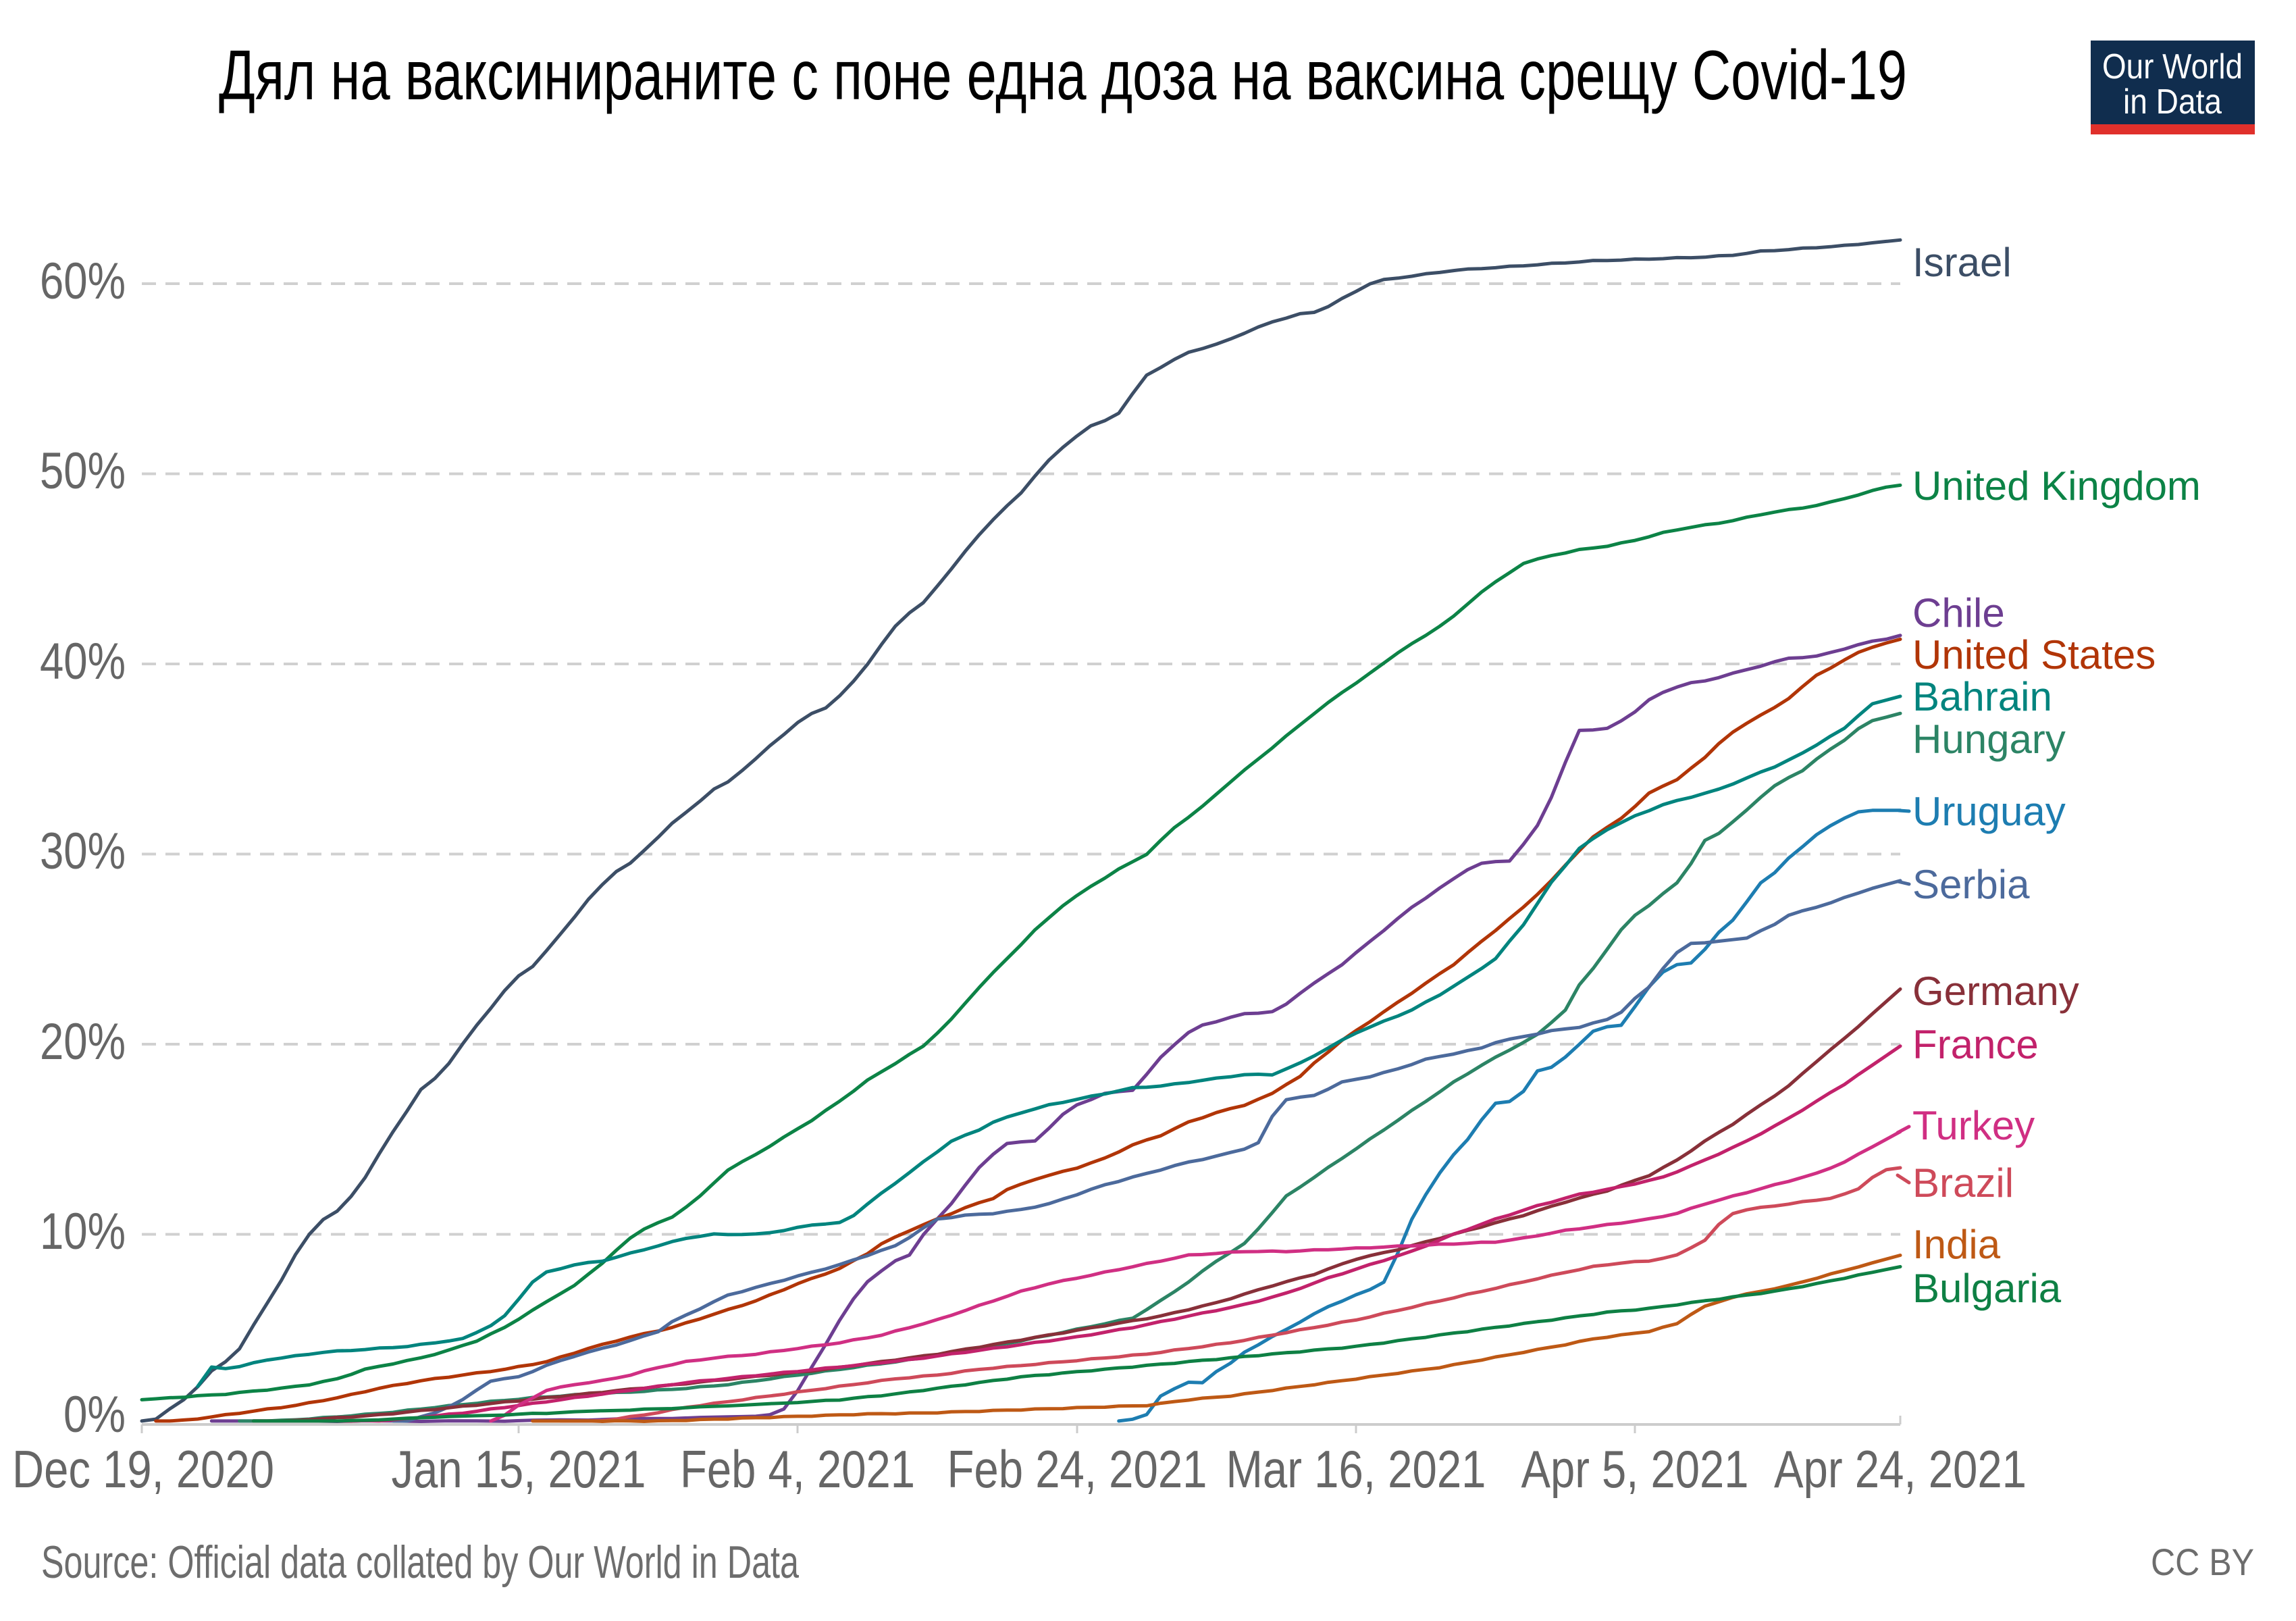 The image size is (2296, 1621). Describe the element at coordinates (1963, 1183) in the screenshot. I see `svg-text: Brazil` at that location.